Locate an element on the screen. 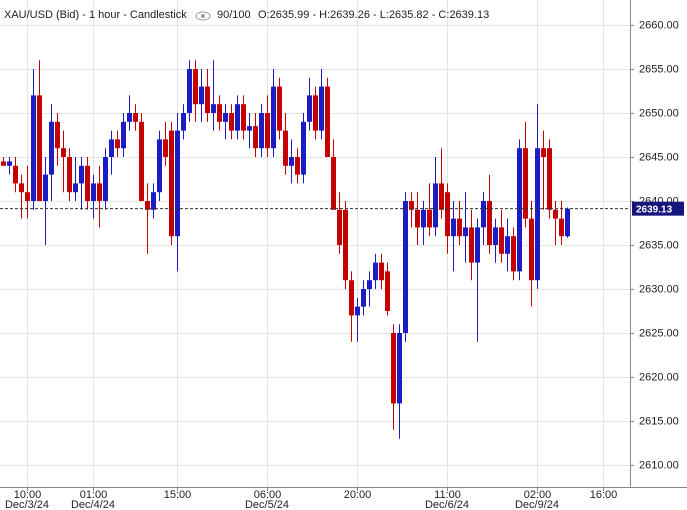 This screenshot has height=510, width=687. ohlc-label: - L: is located at coordinates (379, 15).